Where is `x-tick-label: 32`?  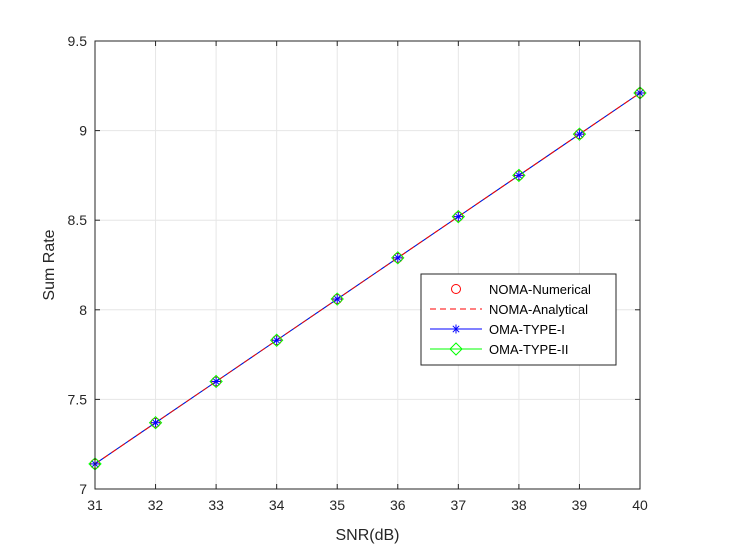 x-tick-label: 32 is located at coordinates (156, 505).